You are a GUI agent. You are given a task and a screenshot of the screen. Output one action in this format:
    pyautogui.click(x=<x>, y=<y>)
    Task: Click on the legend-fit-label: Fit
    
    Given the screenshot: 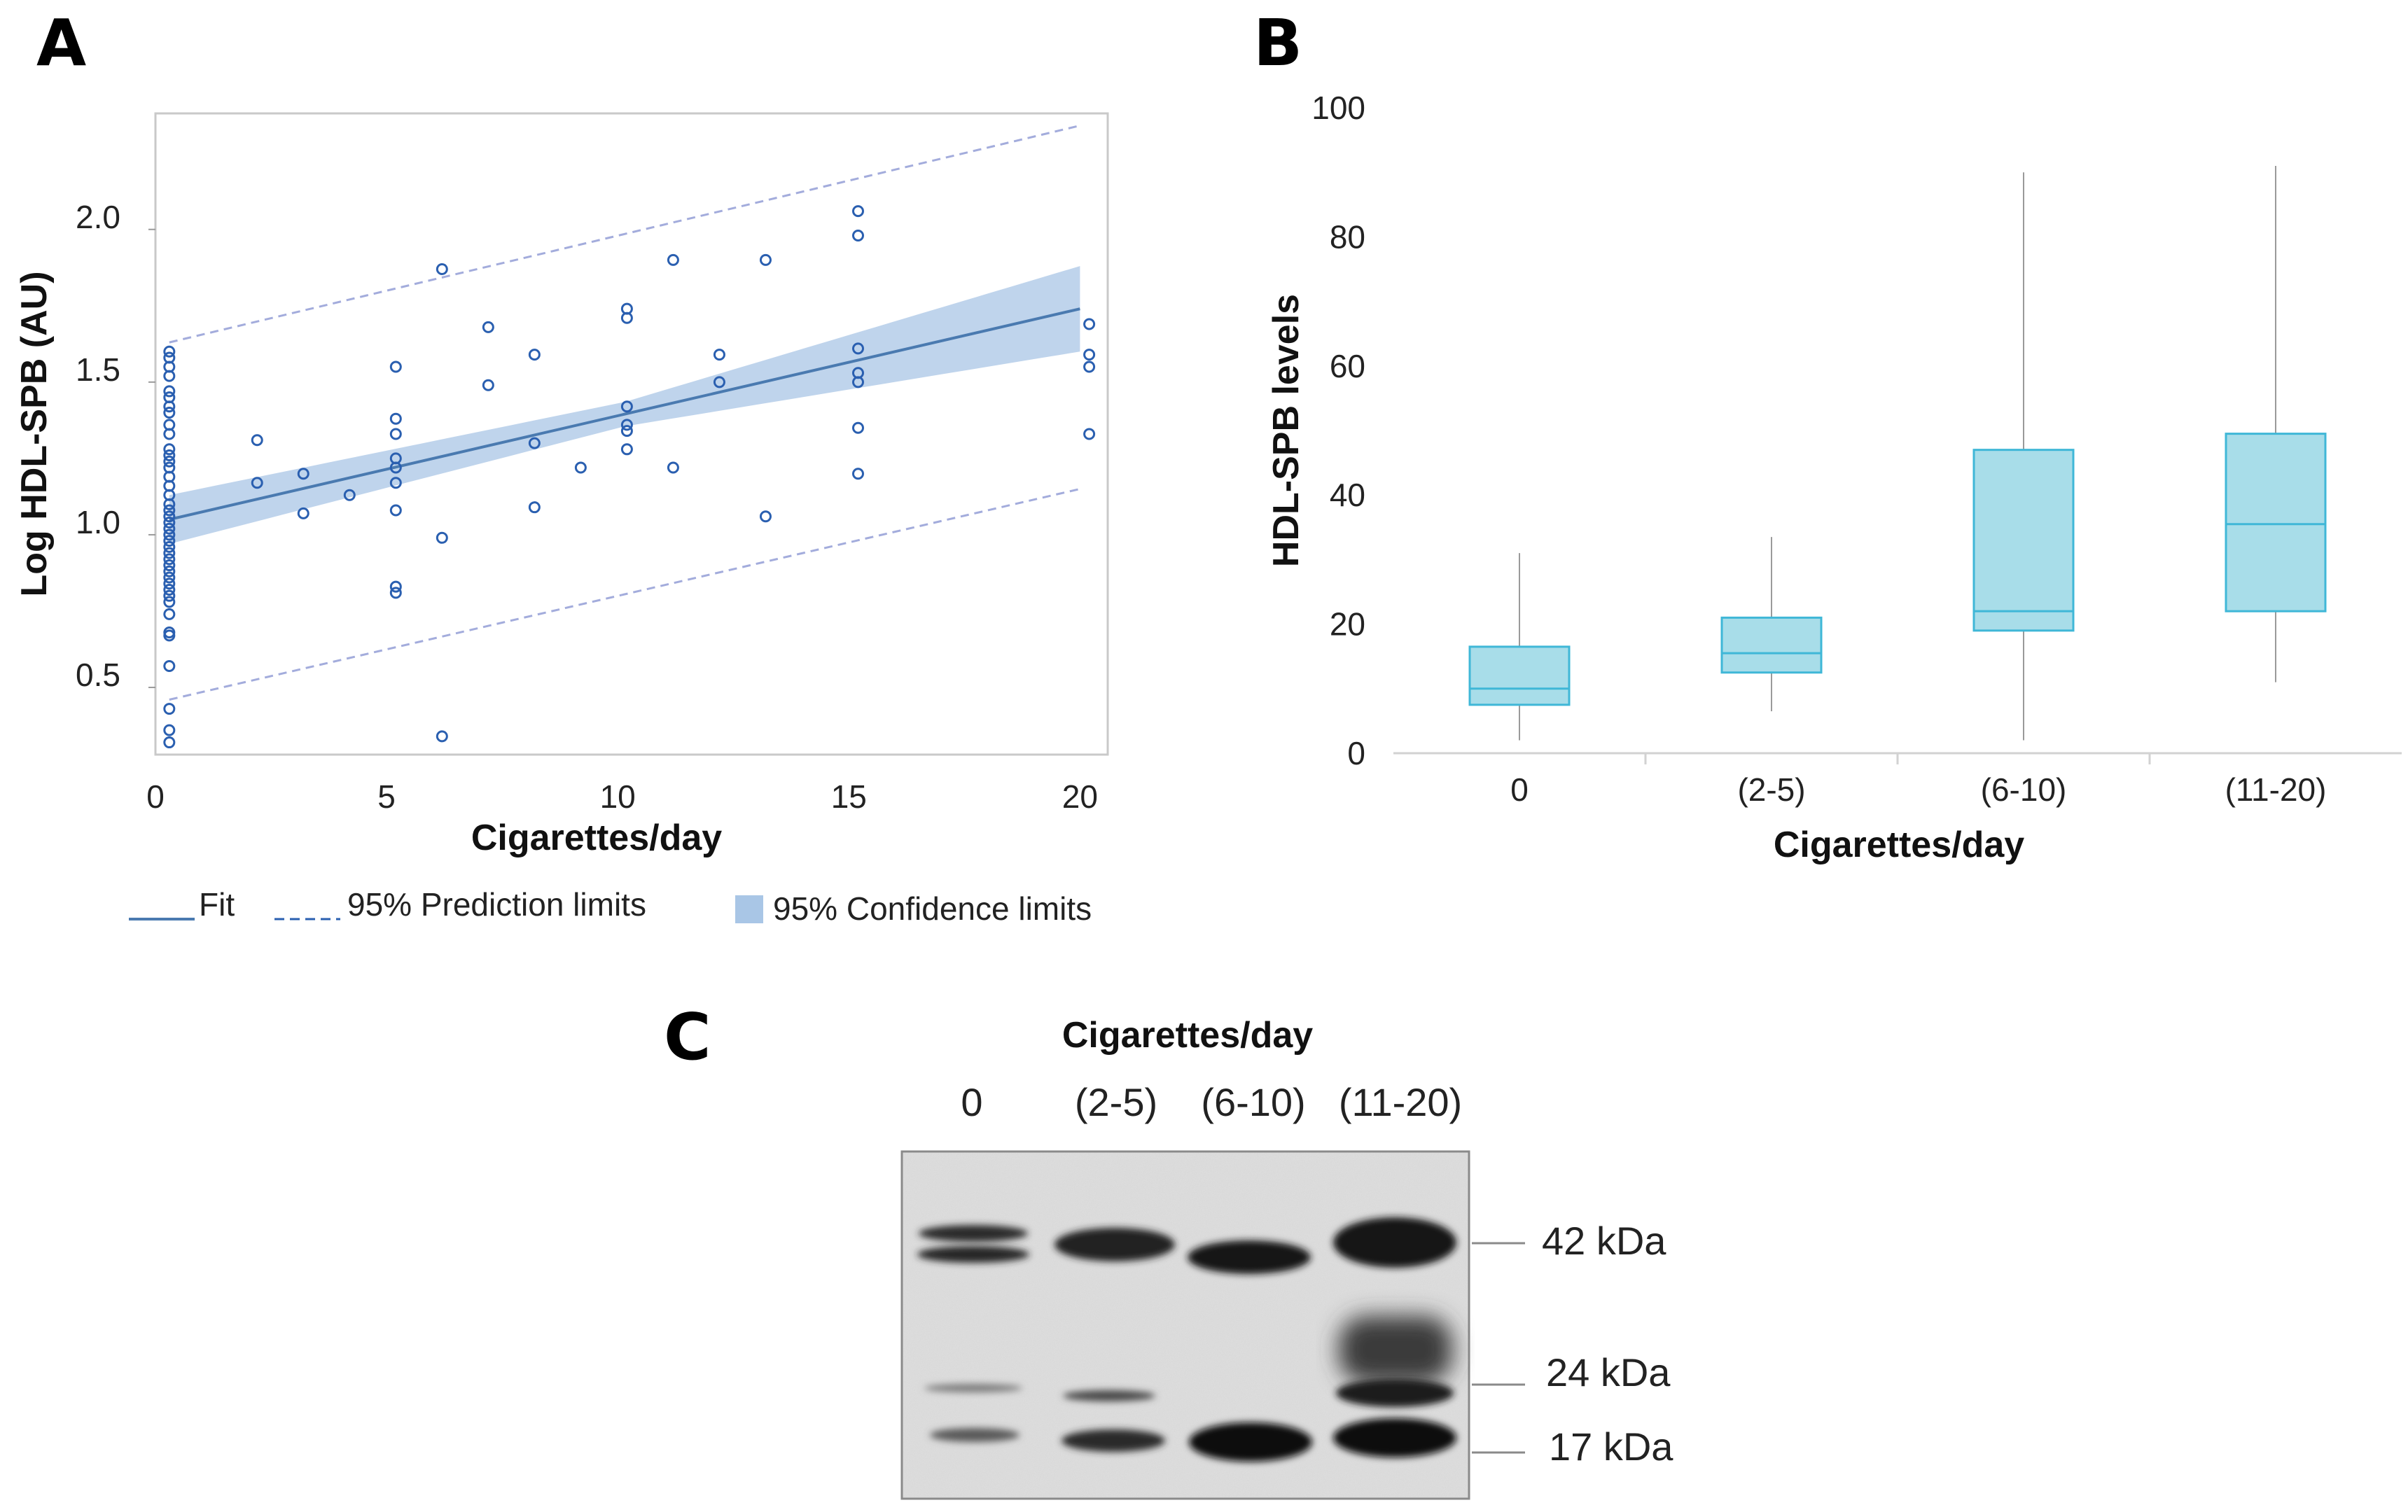 What is the action you would take?
    pyautogui.click(x=217, y=904)
    